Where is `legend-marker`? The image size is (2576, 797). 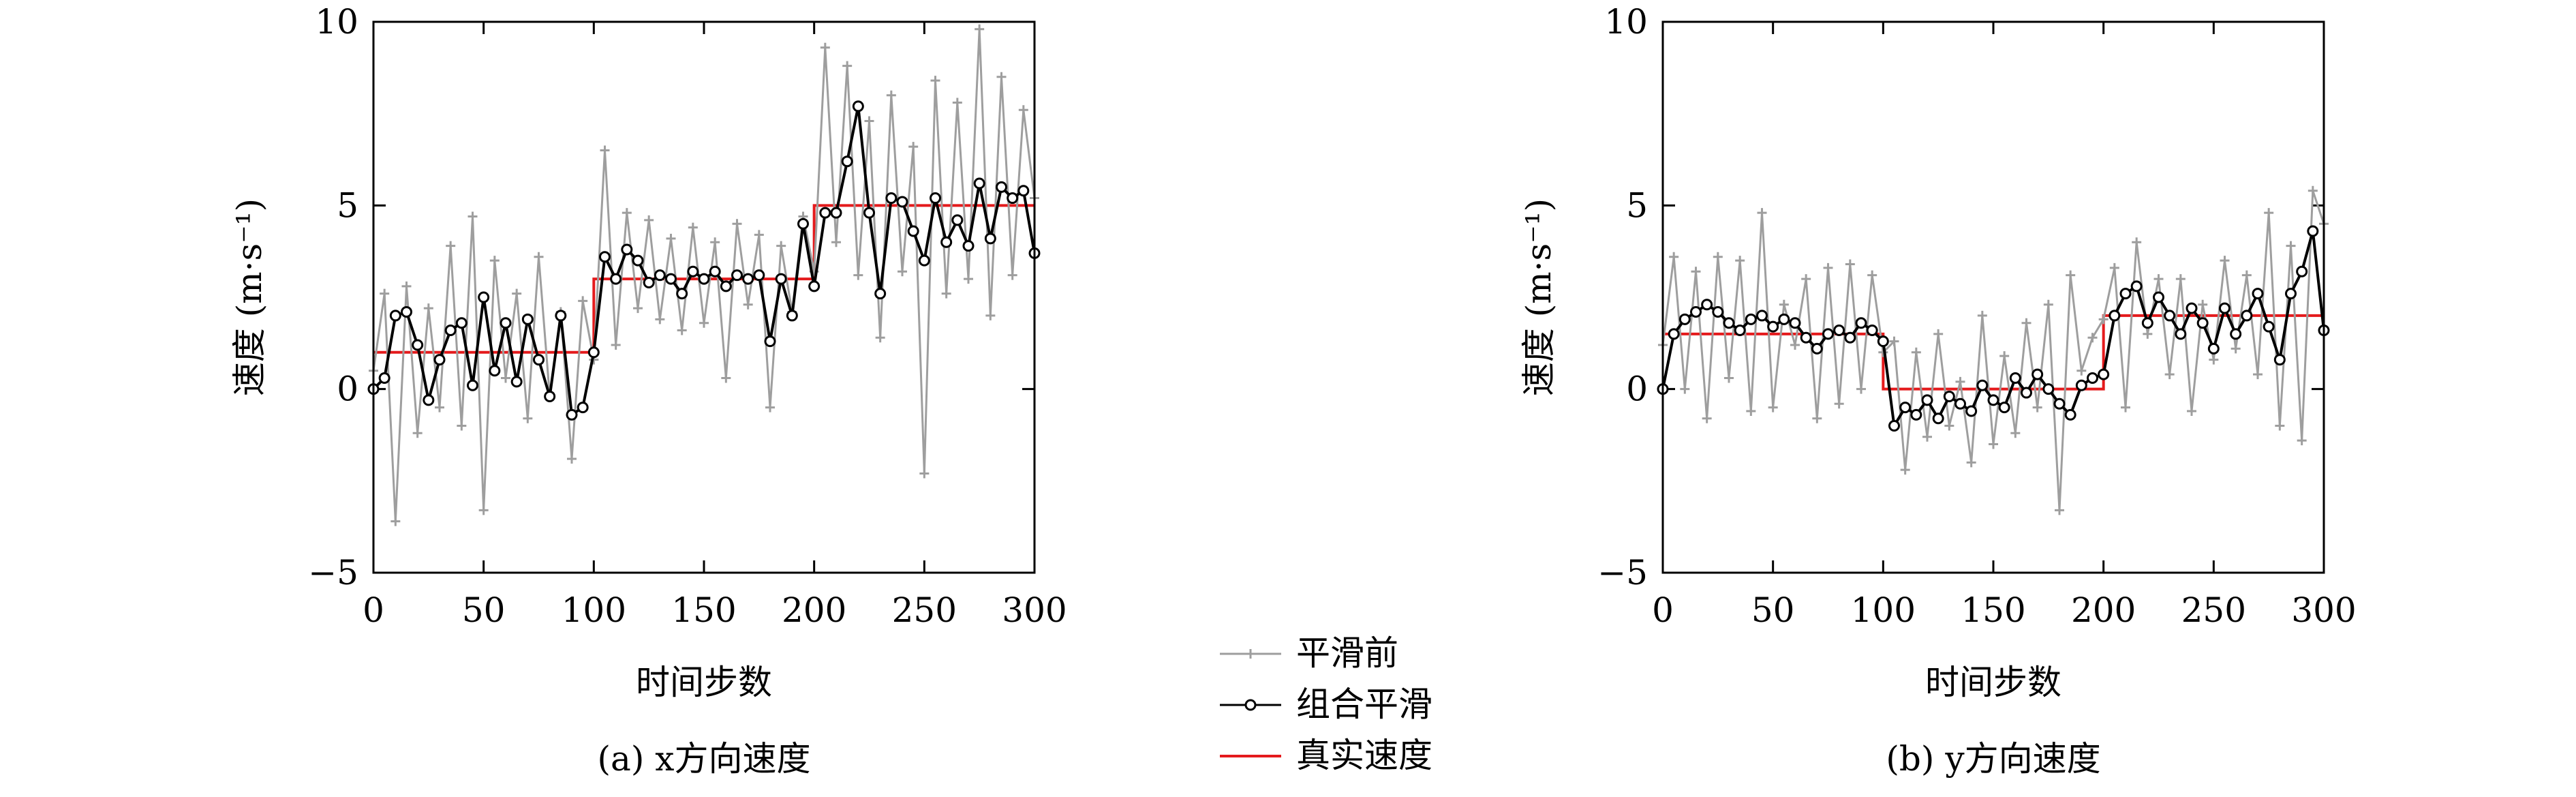
legend-marker is located at coordinates (1250, 654).